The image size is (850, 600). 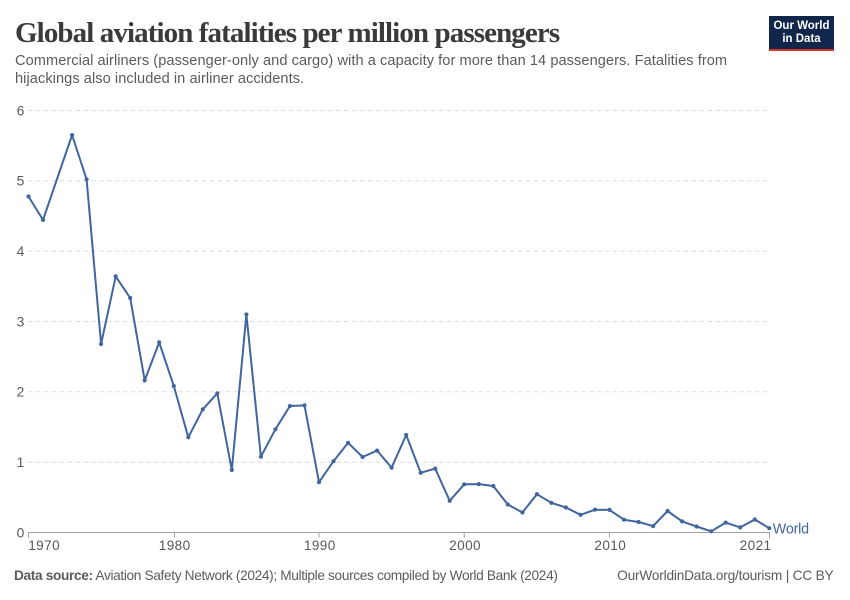 I want to click on svg-text: 5, so click(x=21, y=181).